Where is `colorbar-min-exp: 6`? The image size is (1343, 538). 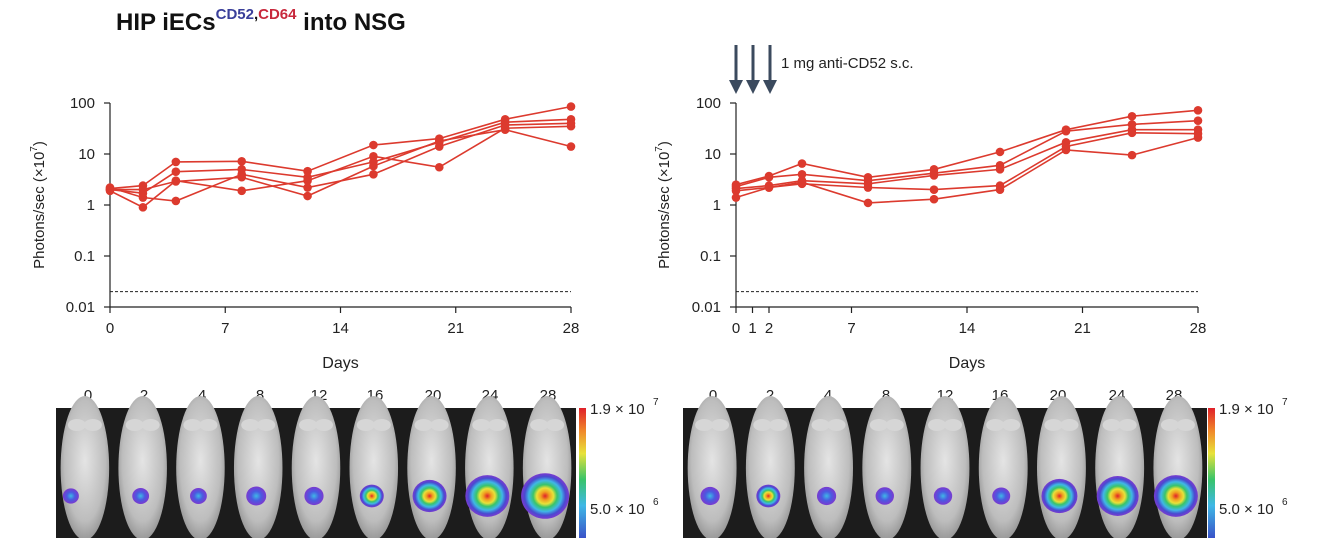 colorbar-min-exp: 6 is located at coordinates (1285, 502).